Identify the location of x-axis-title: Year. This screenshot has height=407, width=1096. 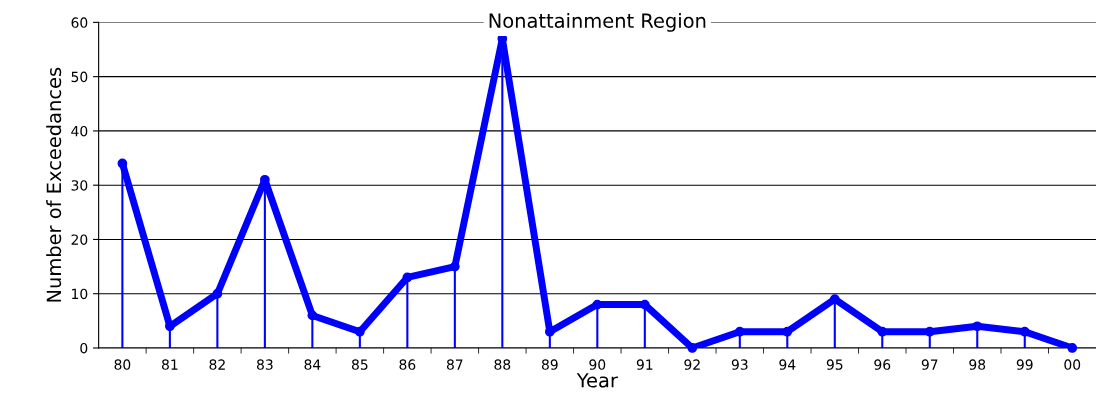
(597, 380).